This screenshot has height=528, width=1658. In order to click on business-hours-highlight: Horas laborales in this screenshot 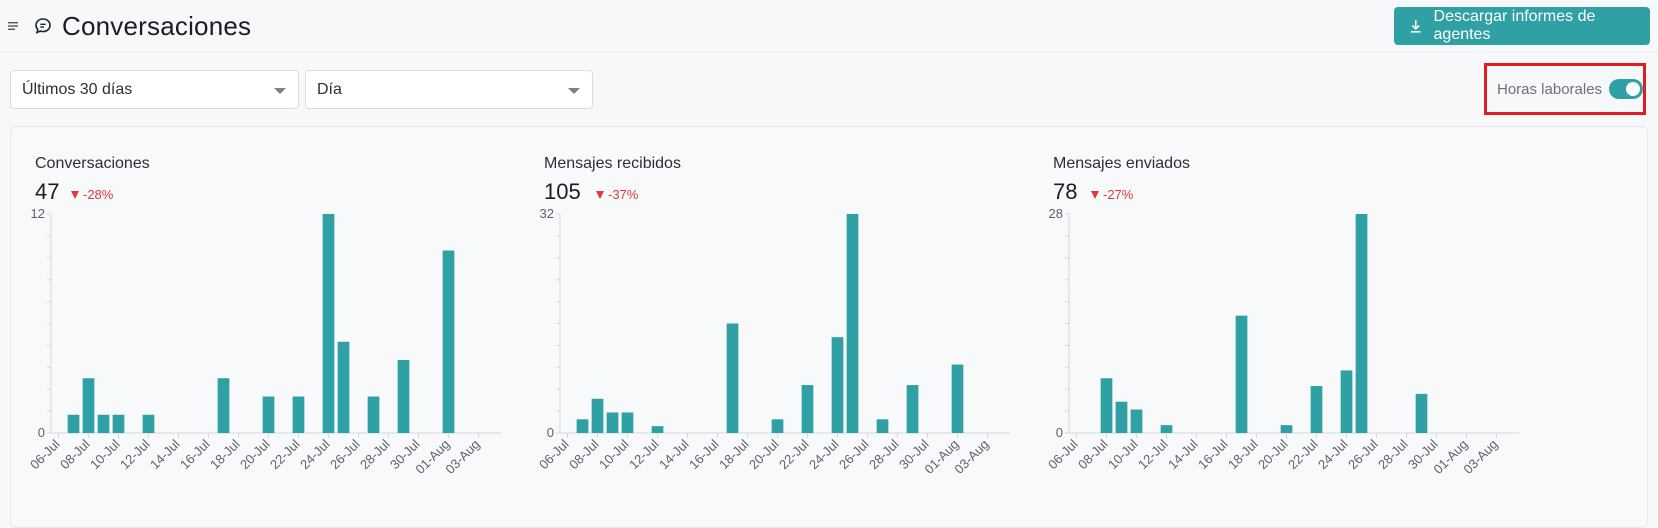, I will do `click(1565, 89)`.